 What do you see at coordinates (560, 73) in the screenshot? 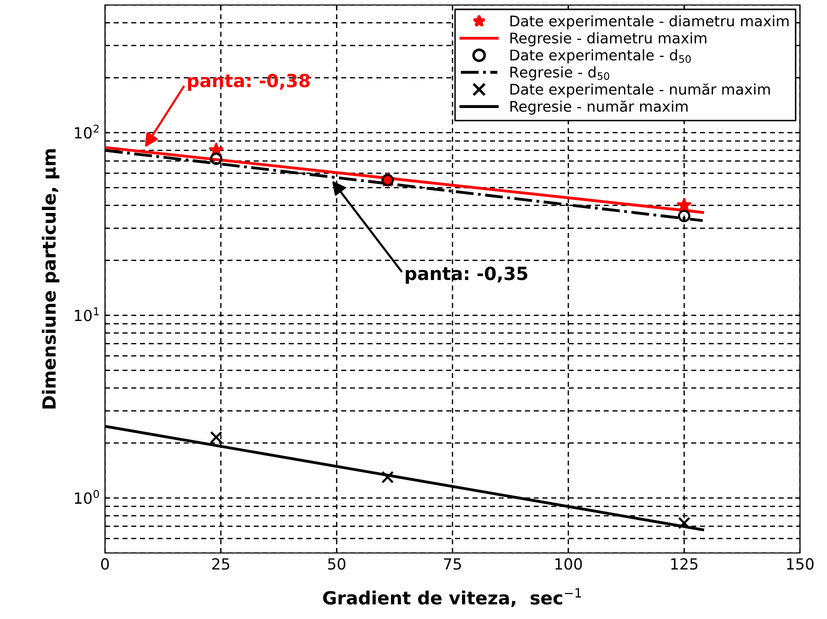
I see `legend-label: Regresie - d$_{50}$` at bounding box center [560, 73].